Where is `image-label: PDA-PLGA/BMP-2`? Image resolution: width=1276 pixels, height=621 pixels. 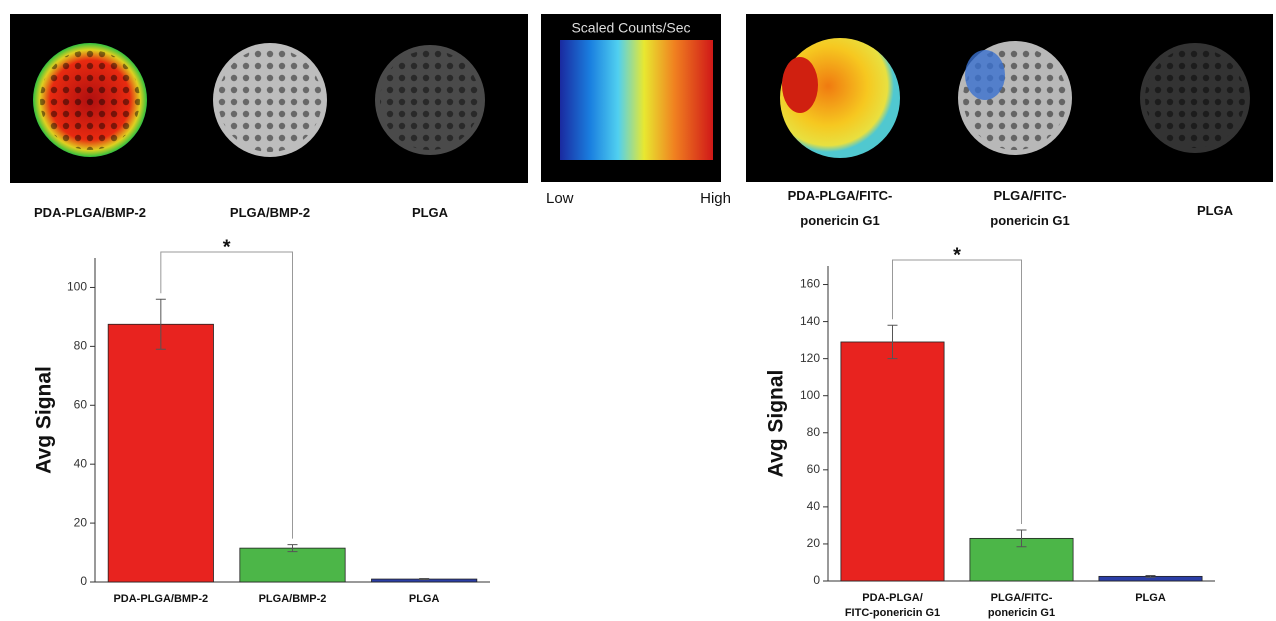
image-label: PDA-PLGA/BMP-2 is located at coordinates (90, 212).